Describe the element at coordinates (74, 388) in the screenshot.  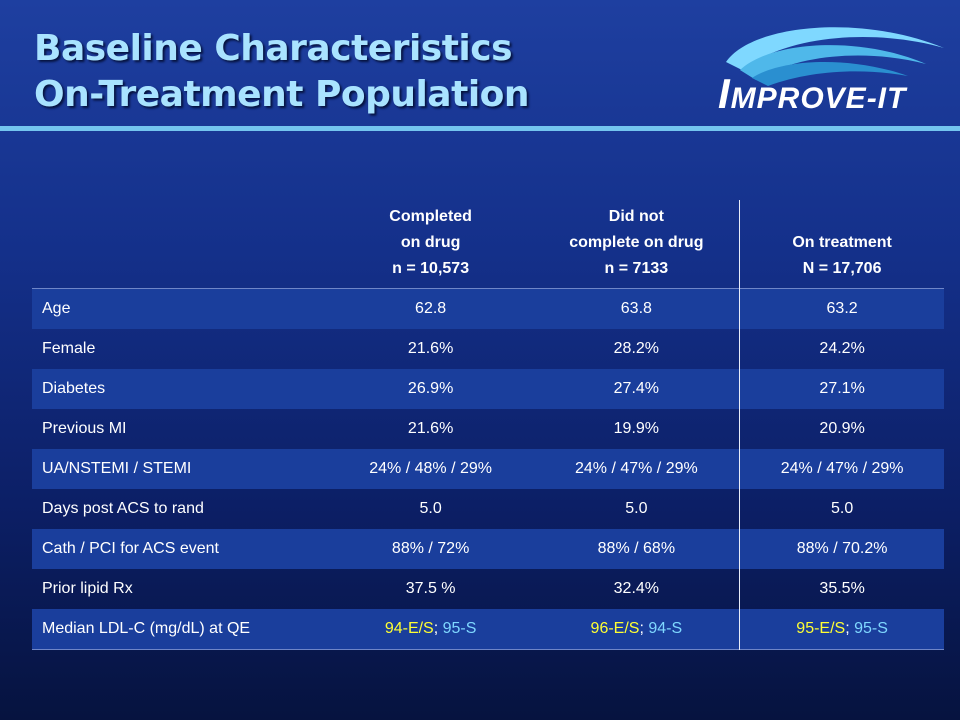
I see `row-label: Diabetes` at that location.